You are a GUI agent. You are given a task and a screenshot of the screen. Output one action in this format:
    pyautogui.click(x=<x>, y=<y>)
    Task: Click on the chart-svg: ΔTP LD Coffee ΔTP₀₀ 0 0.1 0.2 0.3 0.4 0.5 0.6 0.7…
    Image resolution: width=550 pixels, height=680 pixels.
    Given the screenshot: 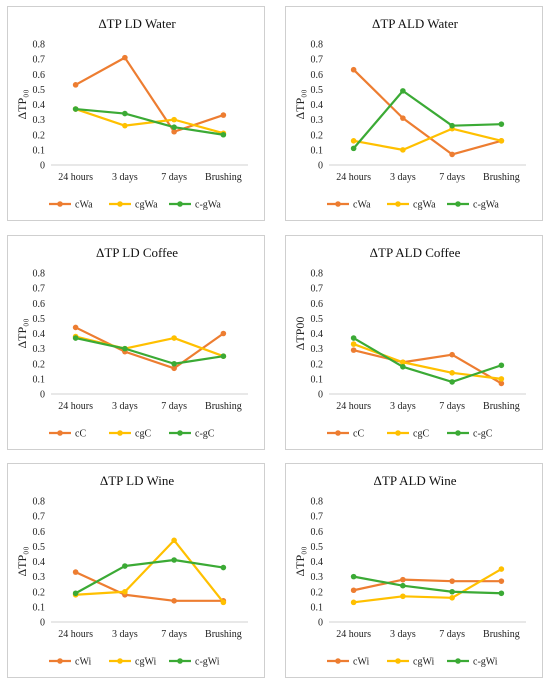 What is the action you would take?
    pyautogui.click(x=131, y=342)
    